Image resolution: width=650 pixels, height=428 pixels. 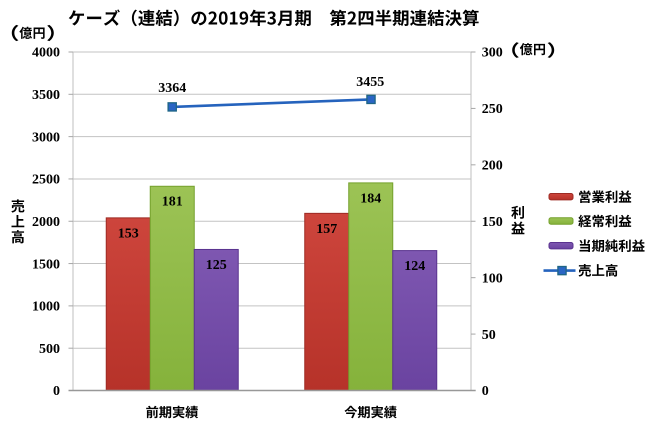 What do you see at coordinates (216, 265) in the screenshot?
I see `svg-text: 125` at bounding box center [216, 265].